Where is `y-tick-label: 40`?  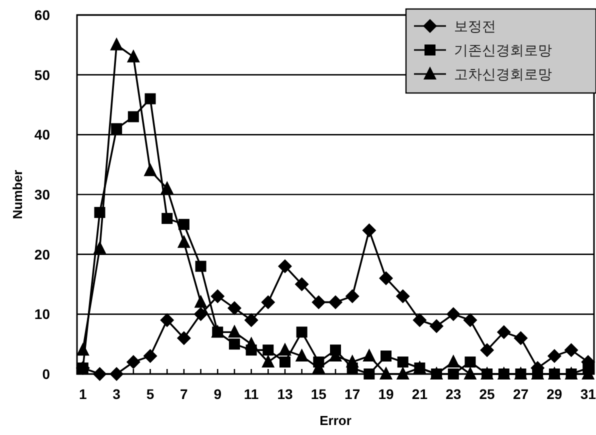
y-tick-label: 40 is located at coordinates (42, 134).